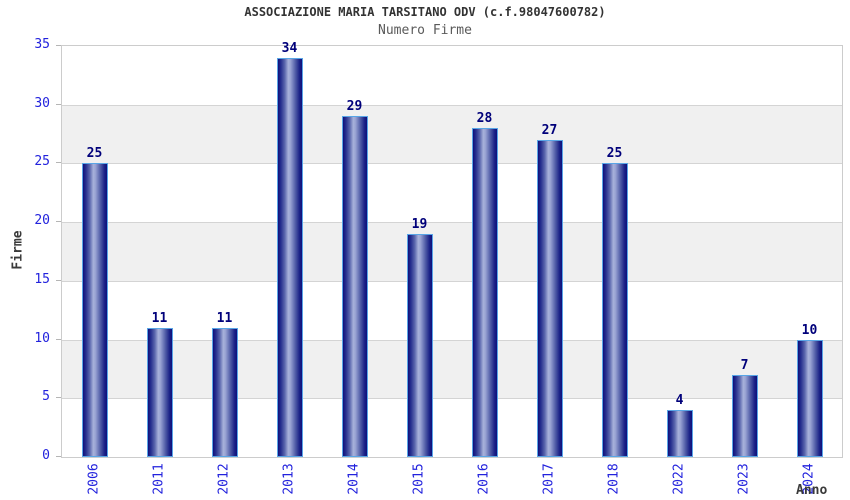 This screenshot has height=500, width=850. I want to click on x-tick-label: 2006, so click(93, 479).